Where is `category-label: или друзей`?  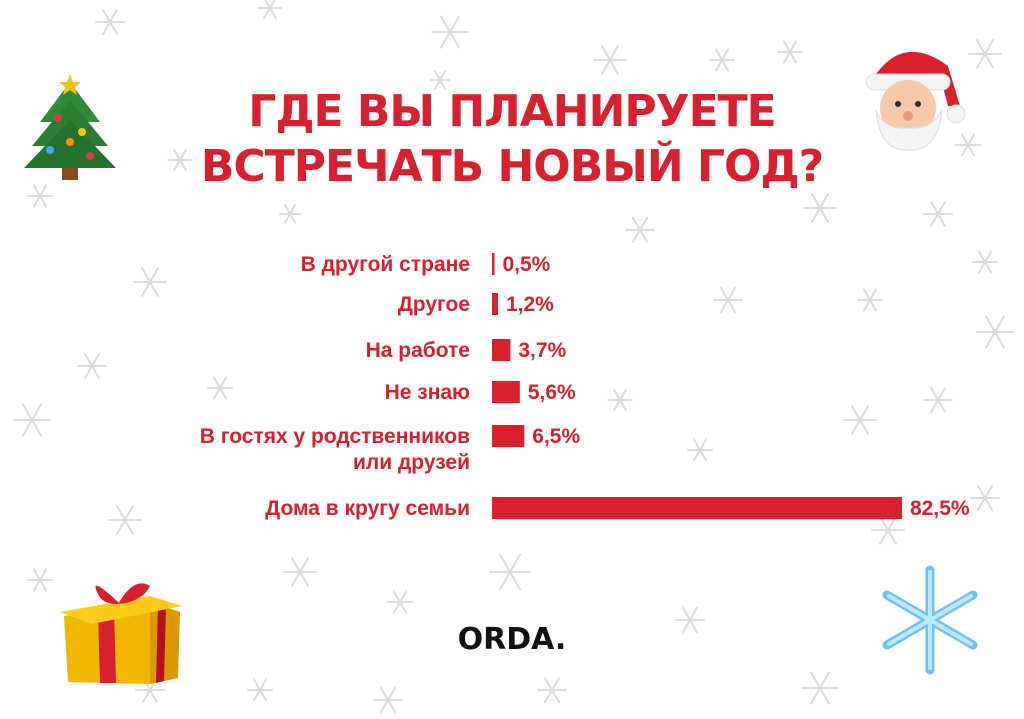 category-label: или друзей is located at coordinates (411, 462).